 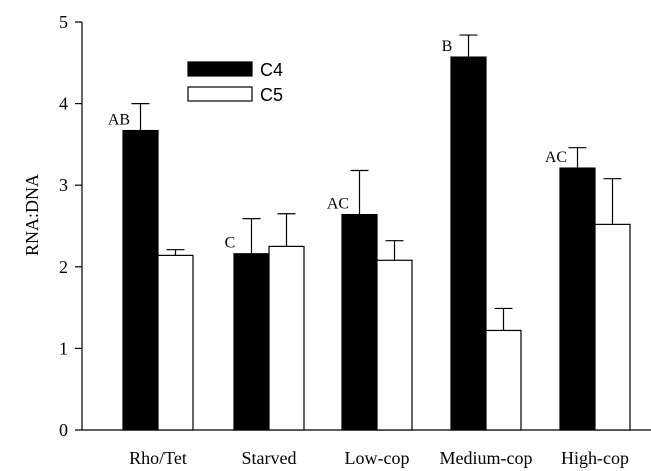 I want to click on y-tick-label: 2, so click(x=63, y=267).